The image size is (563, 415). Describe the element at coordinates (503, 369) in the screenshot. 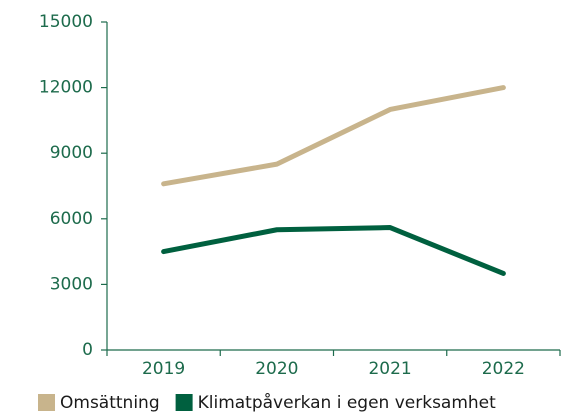

I see `x-tick-label: 2022` at that location.